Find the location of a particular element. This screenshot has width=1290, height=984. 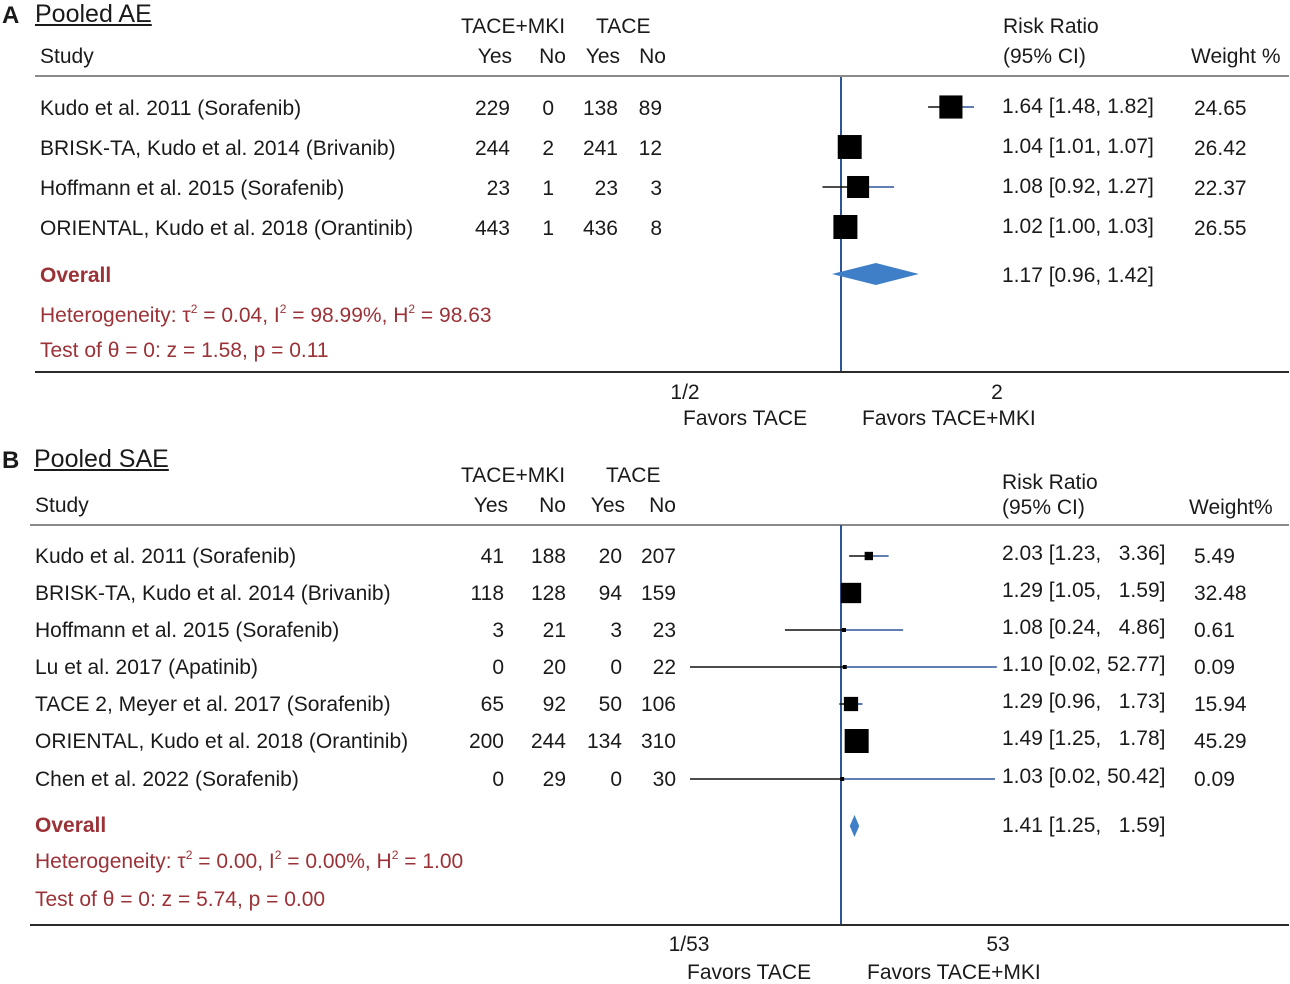

ci-text: 1.10 [0.02, 52.77] is located at coordinates (1084, 664).